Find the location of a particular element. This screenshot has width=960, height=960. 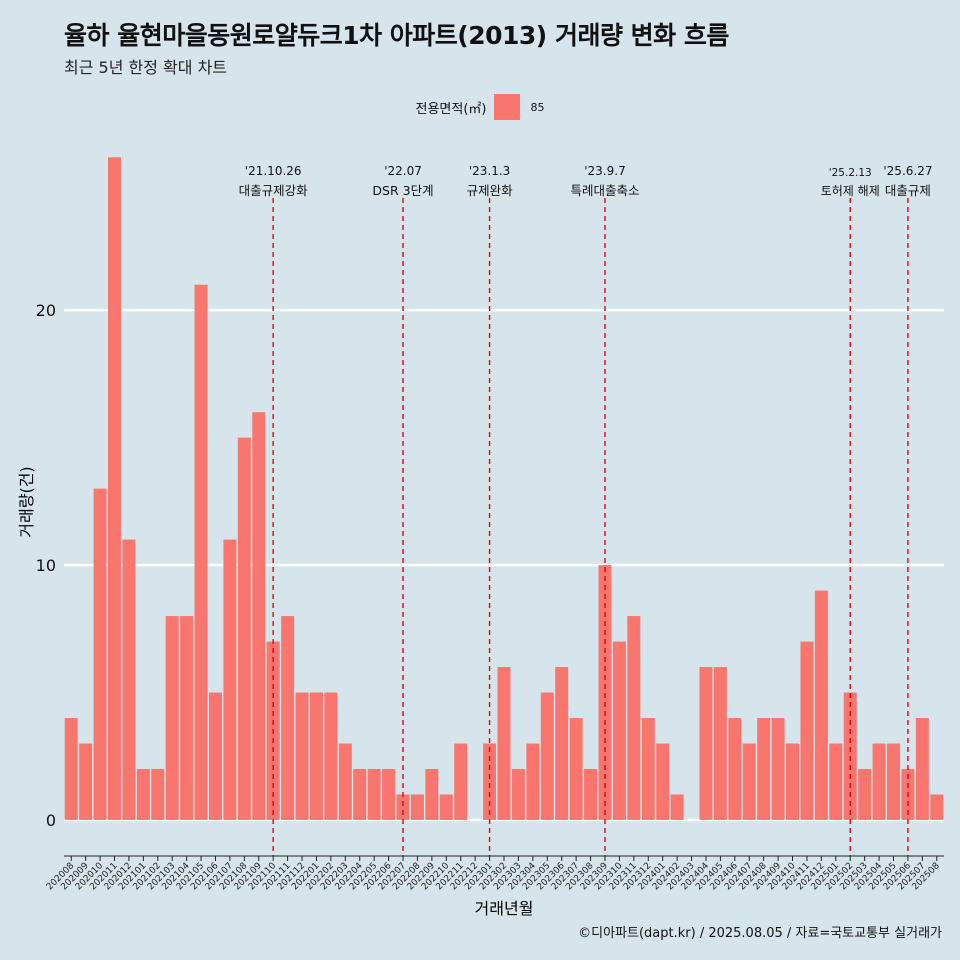

x-tick-label: 202409 is located at coordinates (768, 877).